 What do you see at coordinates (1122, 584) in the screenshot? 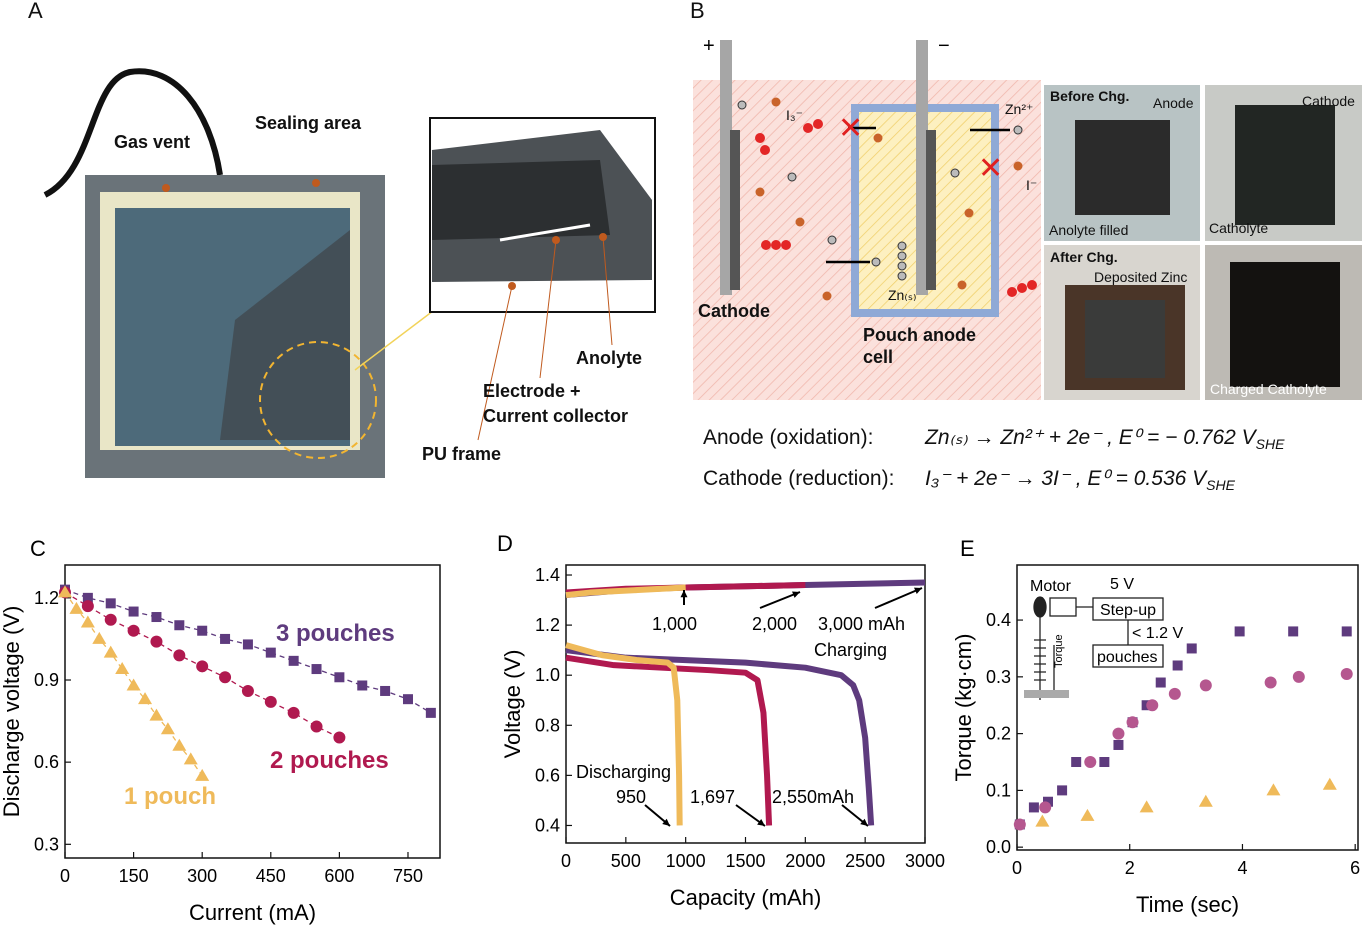
I see `annotation: 5 V` at bounding box center [1122, 584].